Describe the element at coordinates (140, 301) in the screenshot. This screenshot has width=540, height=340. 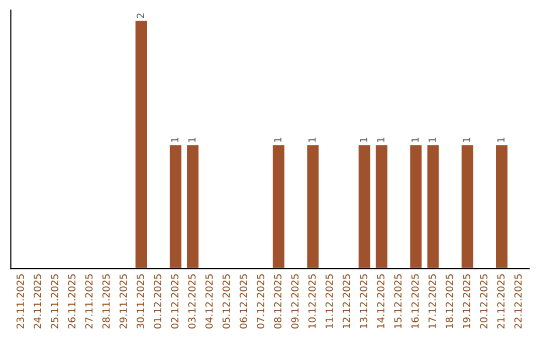
I see `x-tick-label: 30.11.2025` at that location.